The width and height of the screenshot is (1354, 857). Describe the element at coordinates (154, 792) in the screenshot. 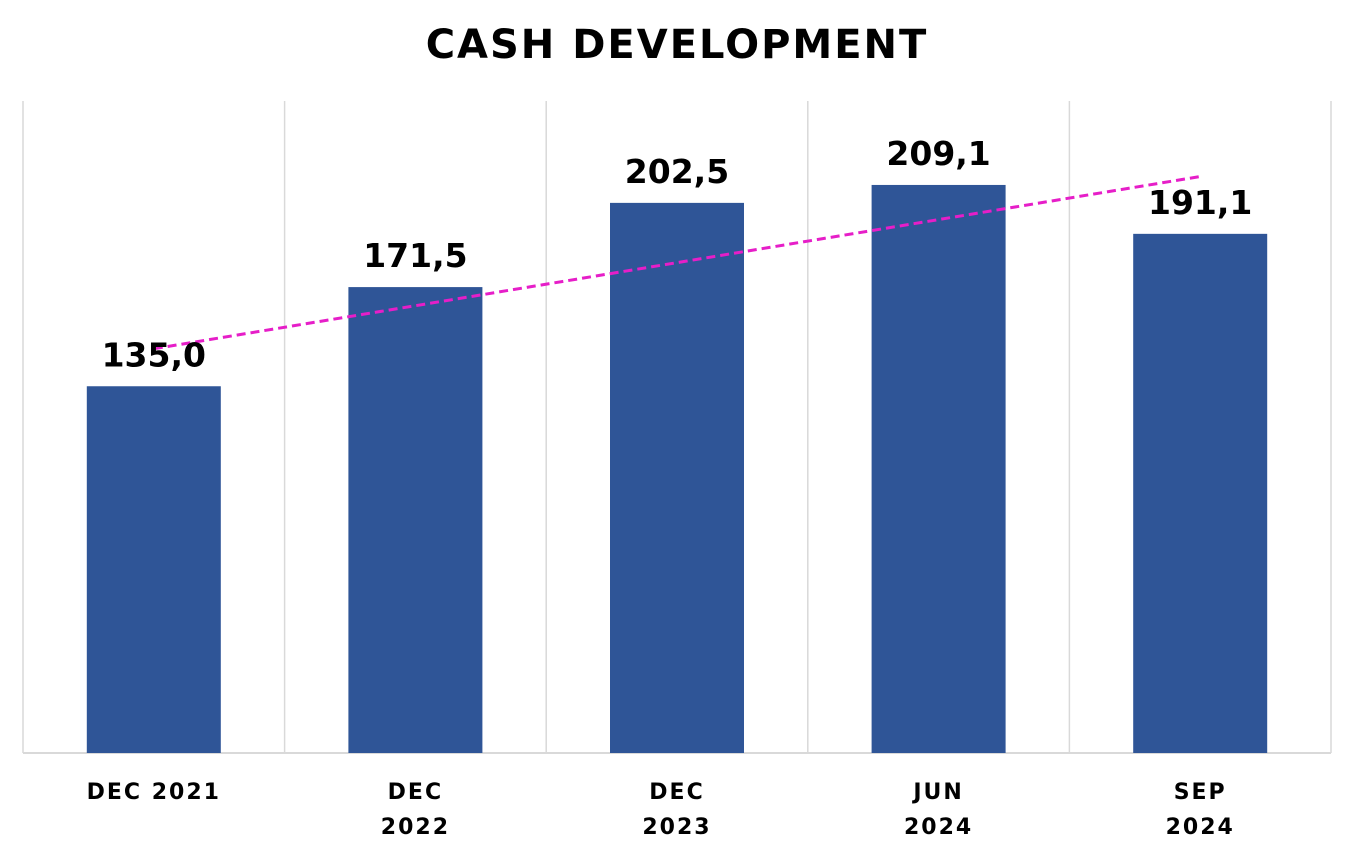

I see `x-tick-label: DEC 2021` at that location.